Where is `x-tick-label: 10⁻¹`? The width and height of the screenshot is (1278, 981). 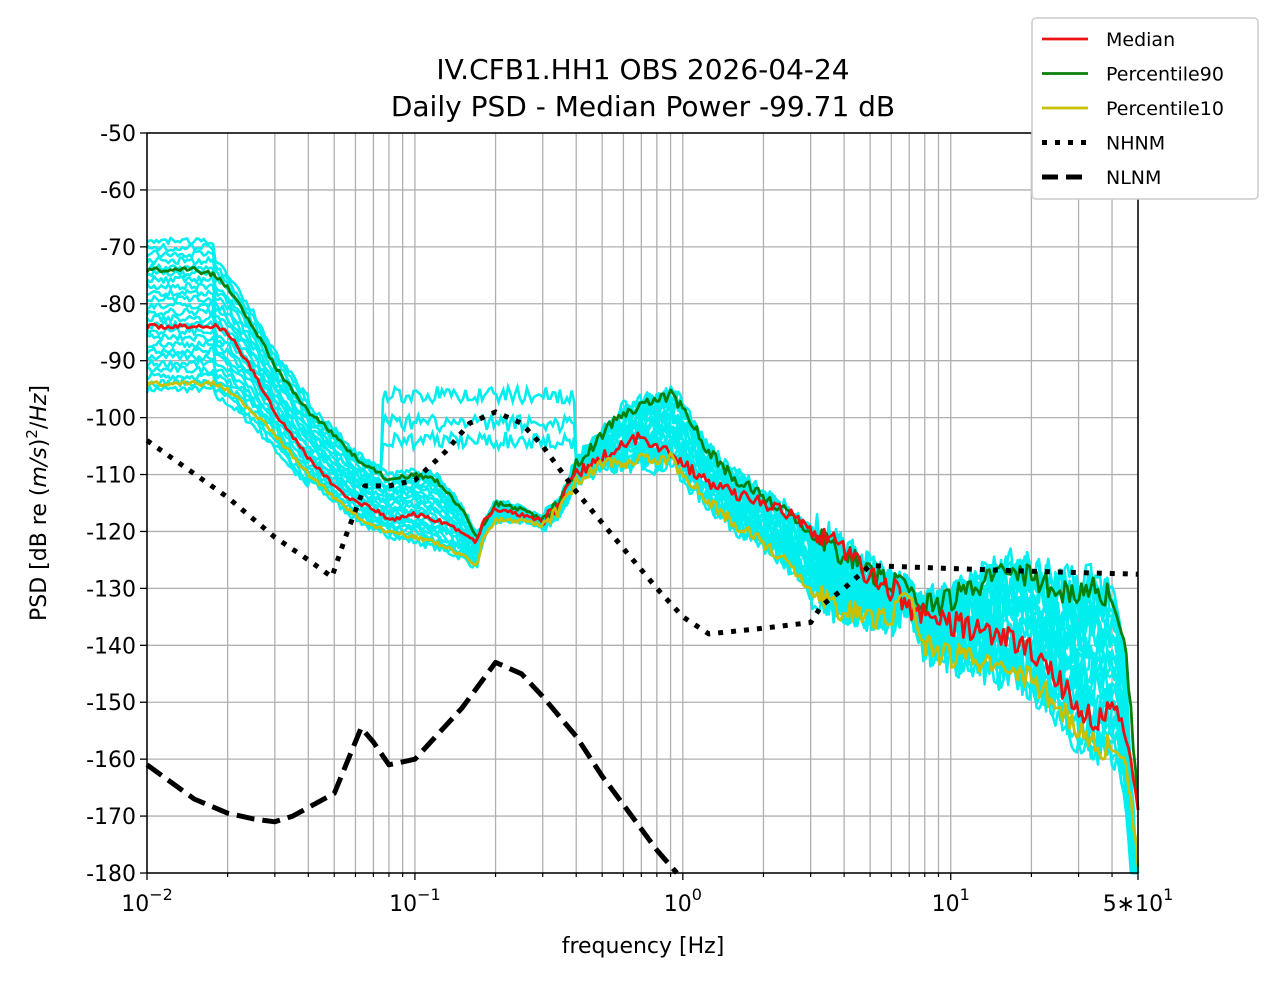
x-tick-label: 10⁻¹ is located at coordinates (415, 901).